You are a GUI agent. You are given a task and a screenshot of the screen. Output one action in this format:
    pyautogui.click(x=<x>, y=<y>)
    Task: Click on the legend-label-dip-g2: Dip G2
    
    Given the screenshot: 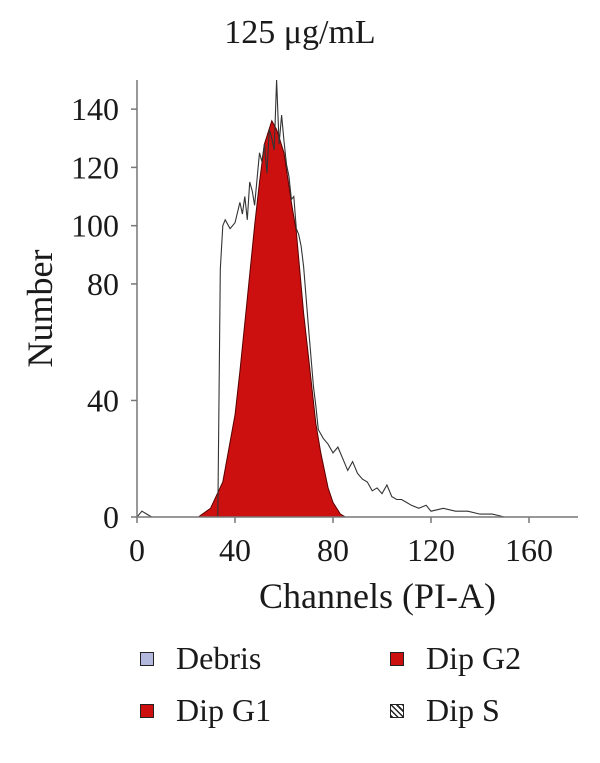 What is the action you would take?
    pyautogui.click(x=474, y=658)
    